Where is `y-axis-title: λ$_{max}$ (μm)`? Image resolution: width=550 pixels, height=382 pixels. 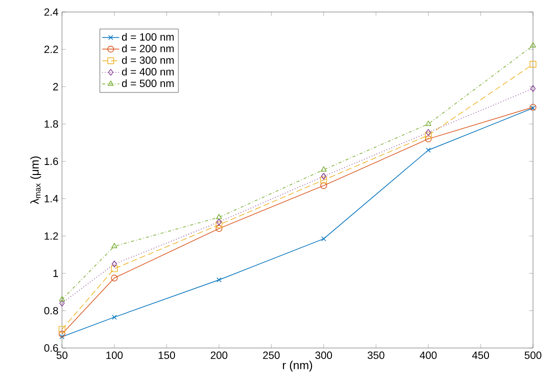
y-axis-title: λ$_{max}$ (μm) is located at coordinates (36, 180).